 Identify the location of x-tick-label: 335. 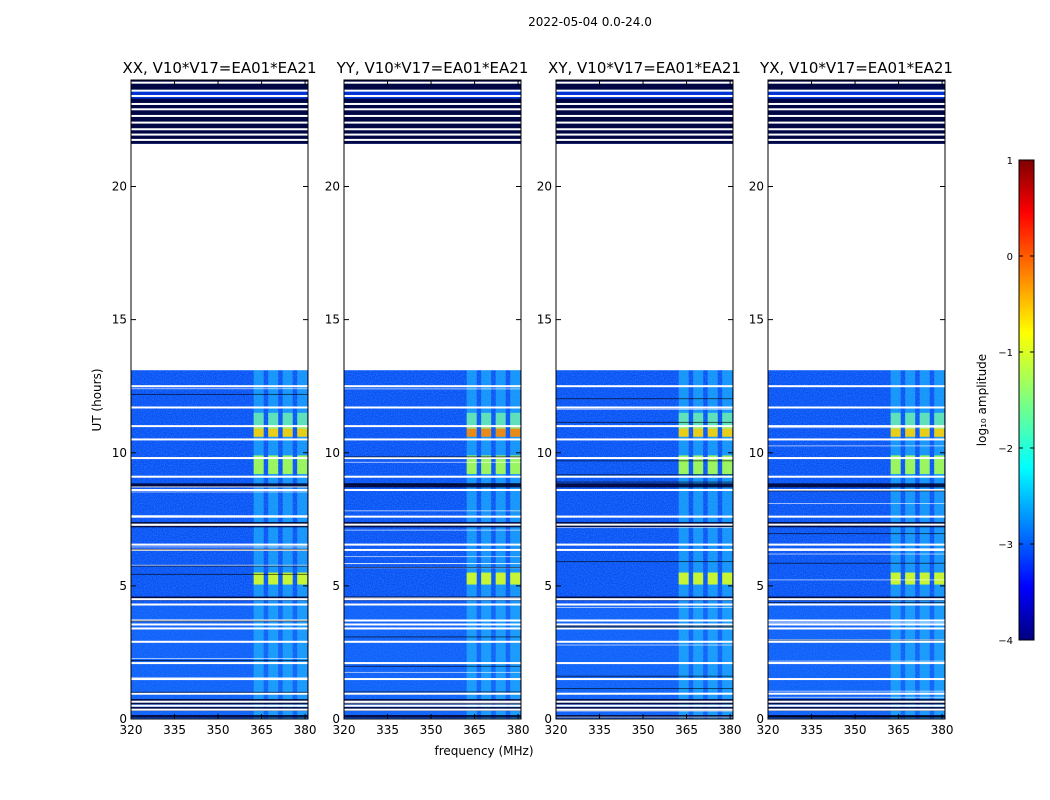
(811, 730).